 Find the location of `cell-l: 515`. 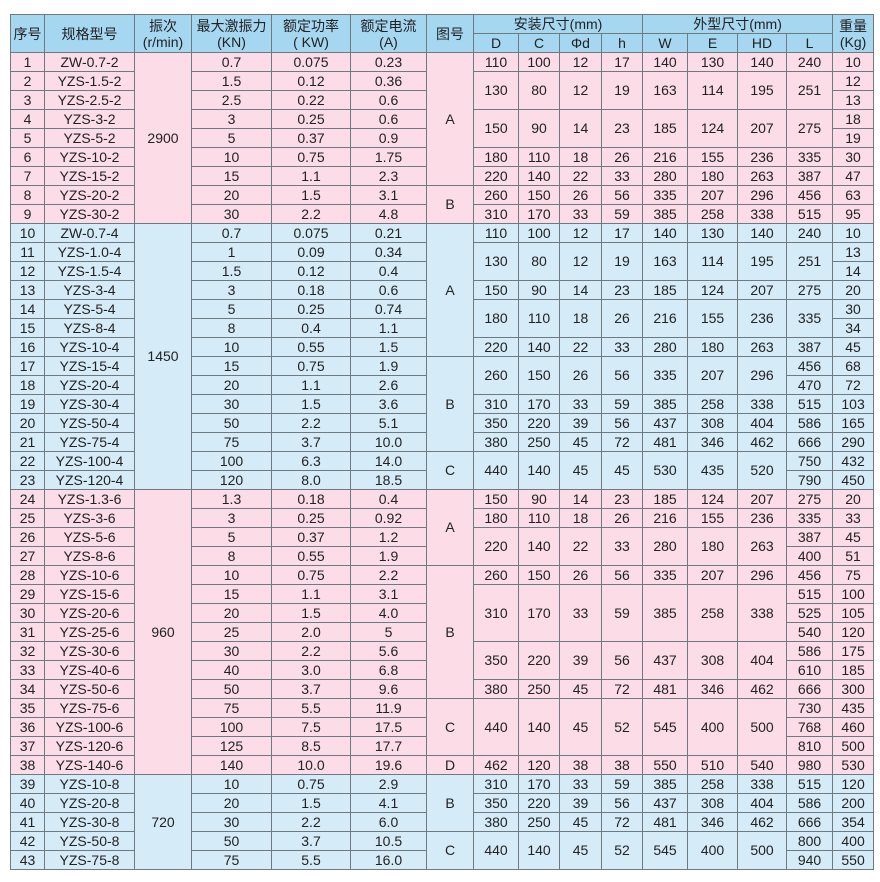

cell-l: 515 is located at coordinates (810, 404).